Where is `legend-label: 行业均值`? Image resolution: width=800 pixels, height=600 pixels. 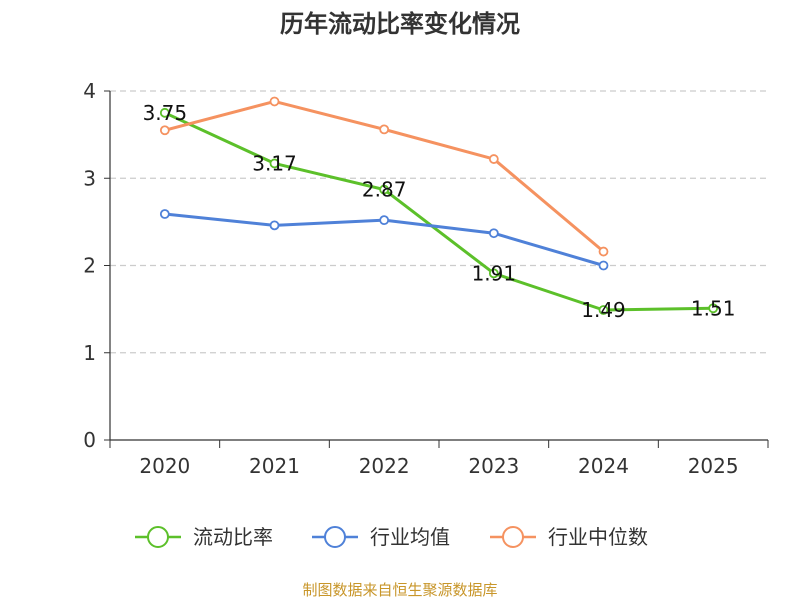
legend-label: 行业均值 is located at coordinates (410, 537).